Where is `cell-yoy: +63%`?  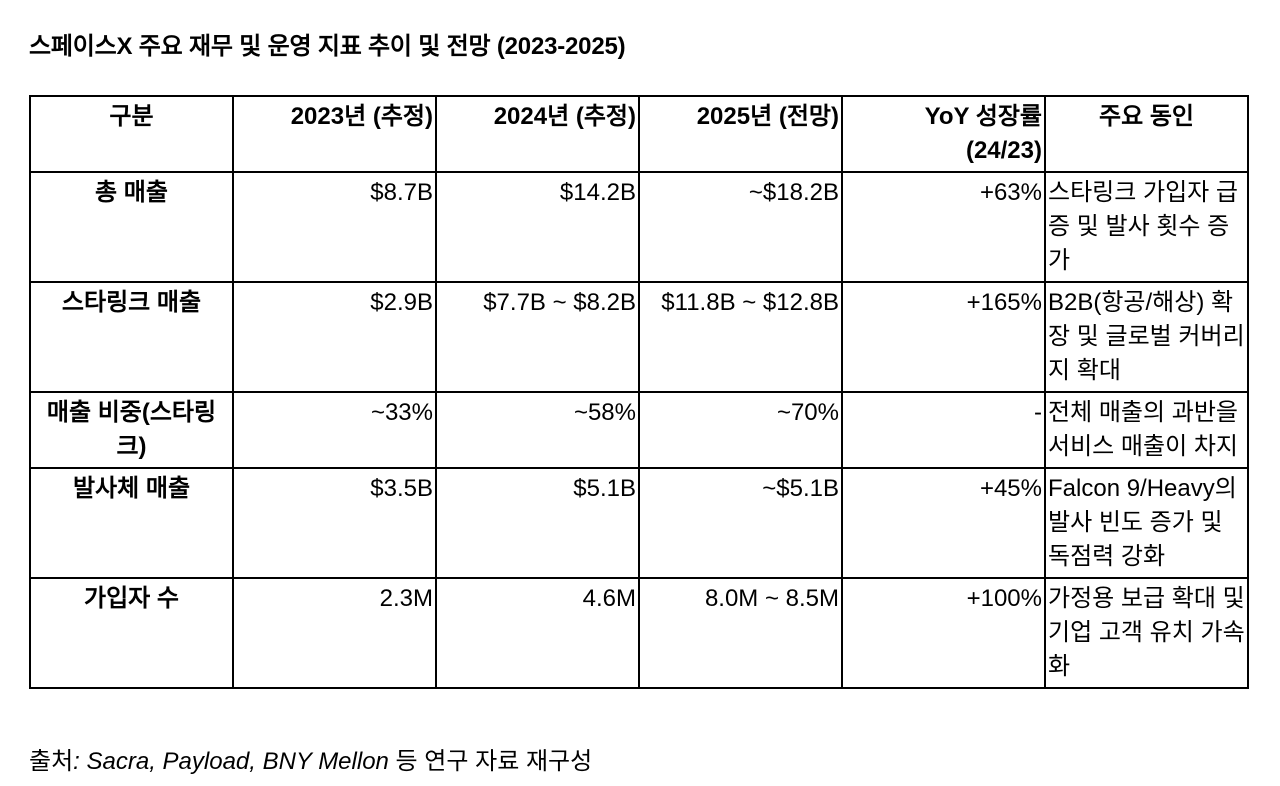
cell-yoy: +63% is located at coordinates (943, 227).